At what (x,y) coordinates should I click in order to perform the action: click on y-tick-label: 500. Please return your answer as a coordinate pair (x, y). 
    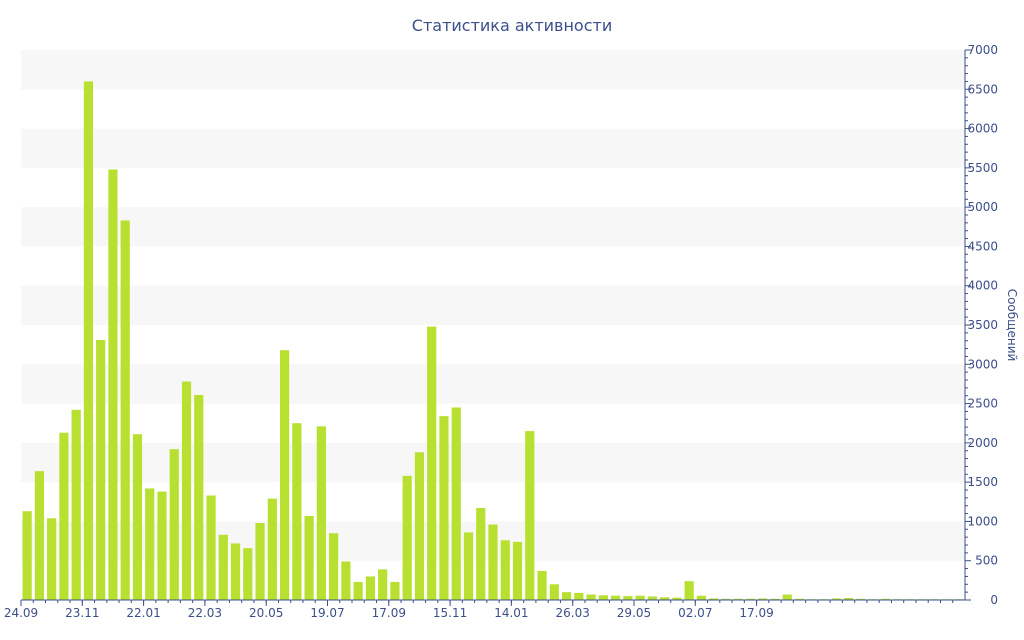
    Looking at the image, I should click on (986, 561).